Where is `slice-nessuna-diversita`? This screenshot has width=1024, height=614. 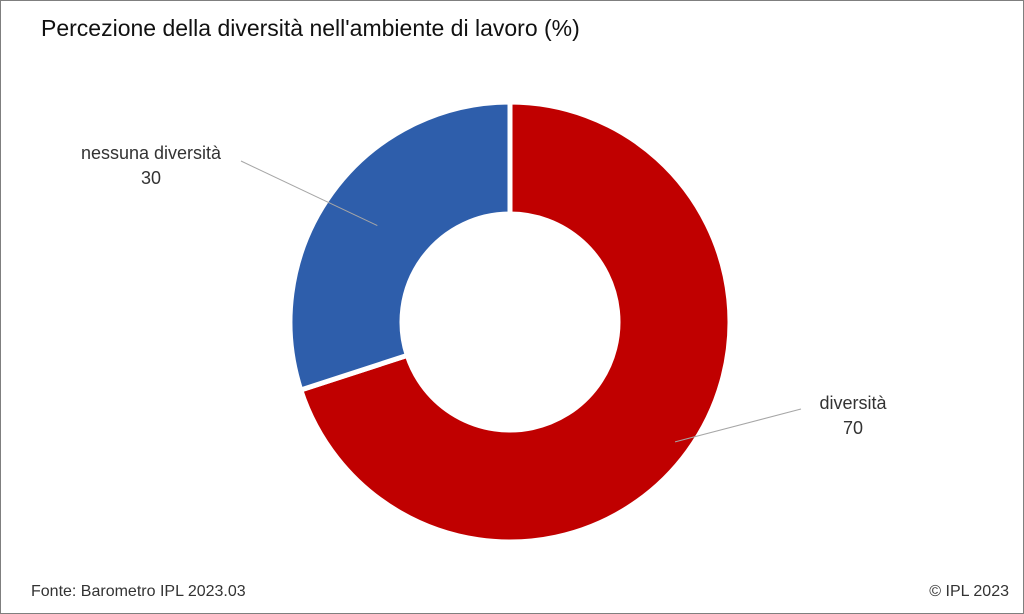 slice-nessuna-diversita is located at coordinates (400, 246).